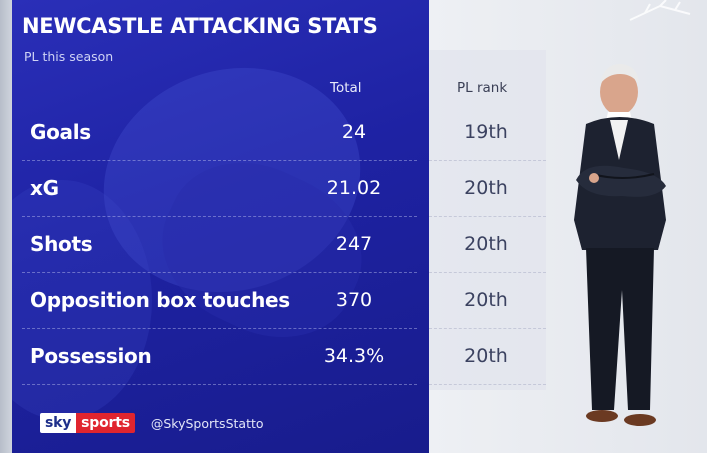 This screenshot has width=707, height=453. What do you see at coordinates (354, 300) in the screenshot?
I see `stat-total: 370` at bounding box center [354, 300].